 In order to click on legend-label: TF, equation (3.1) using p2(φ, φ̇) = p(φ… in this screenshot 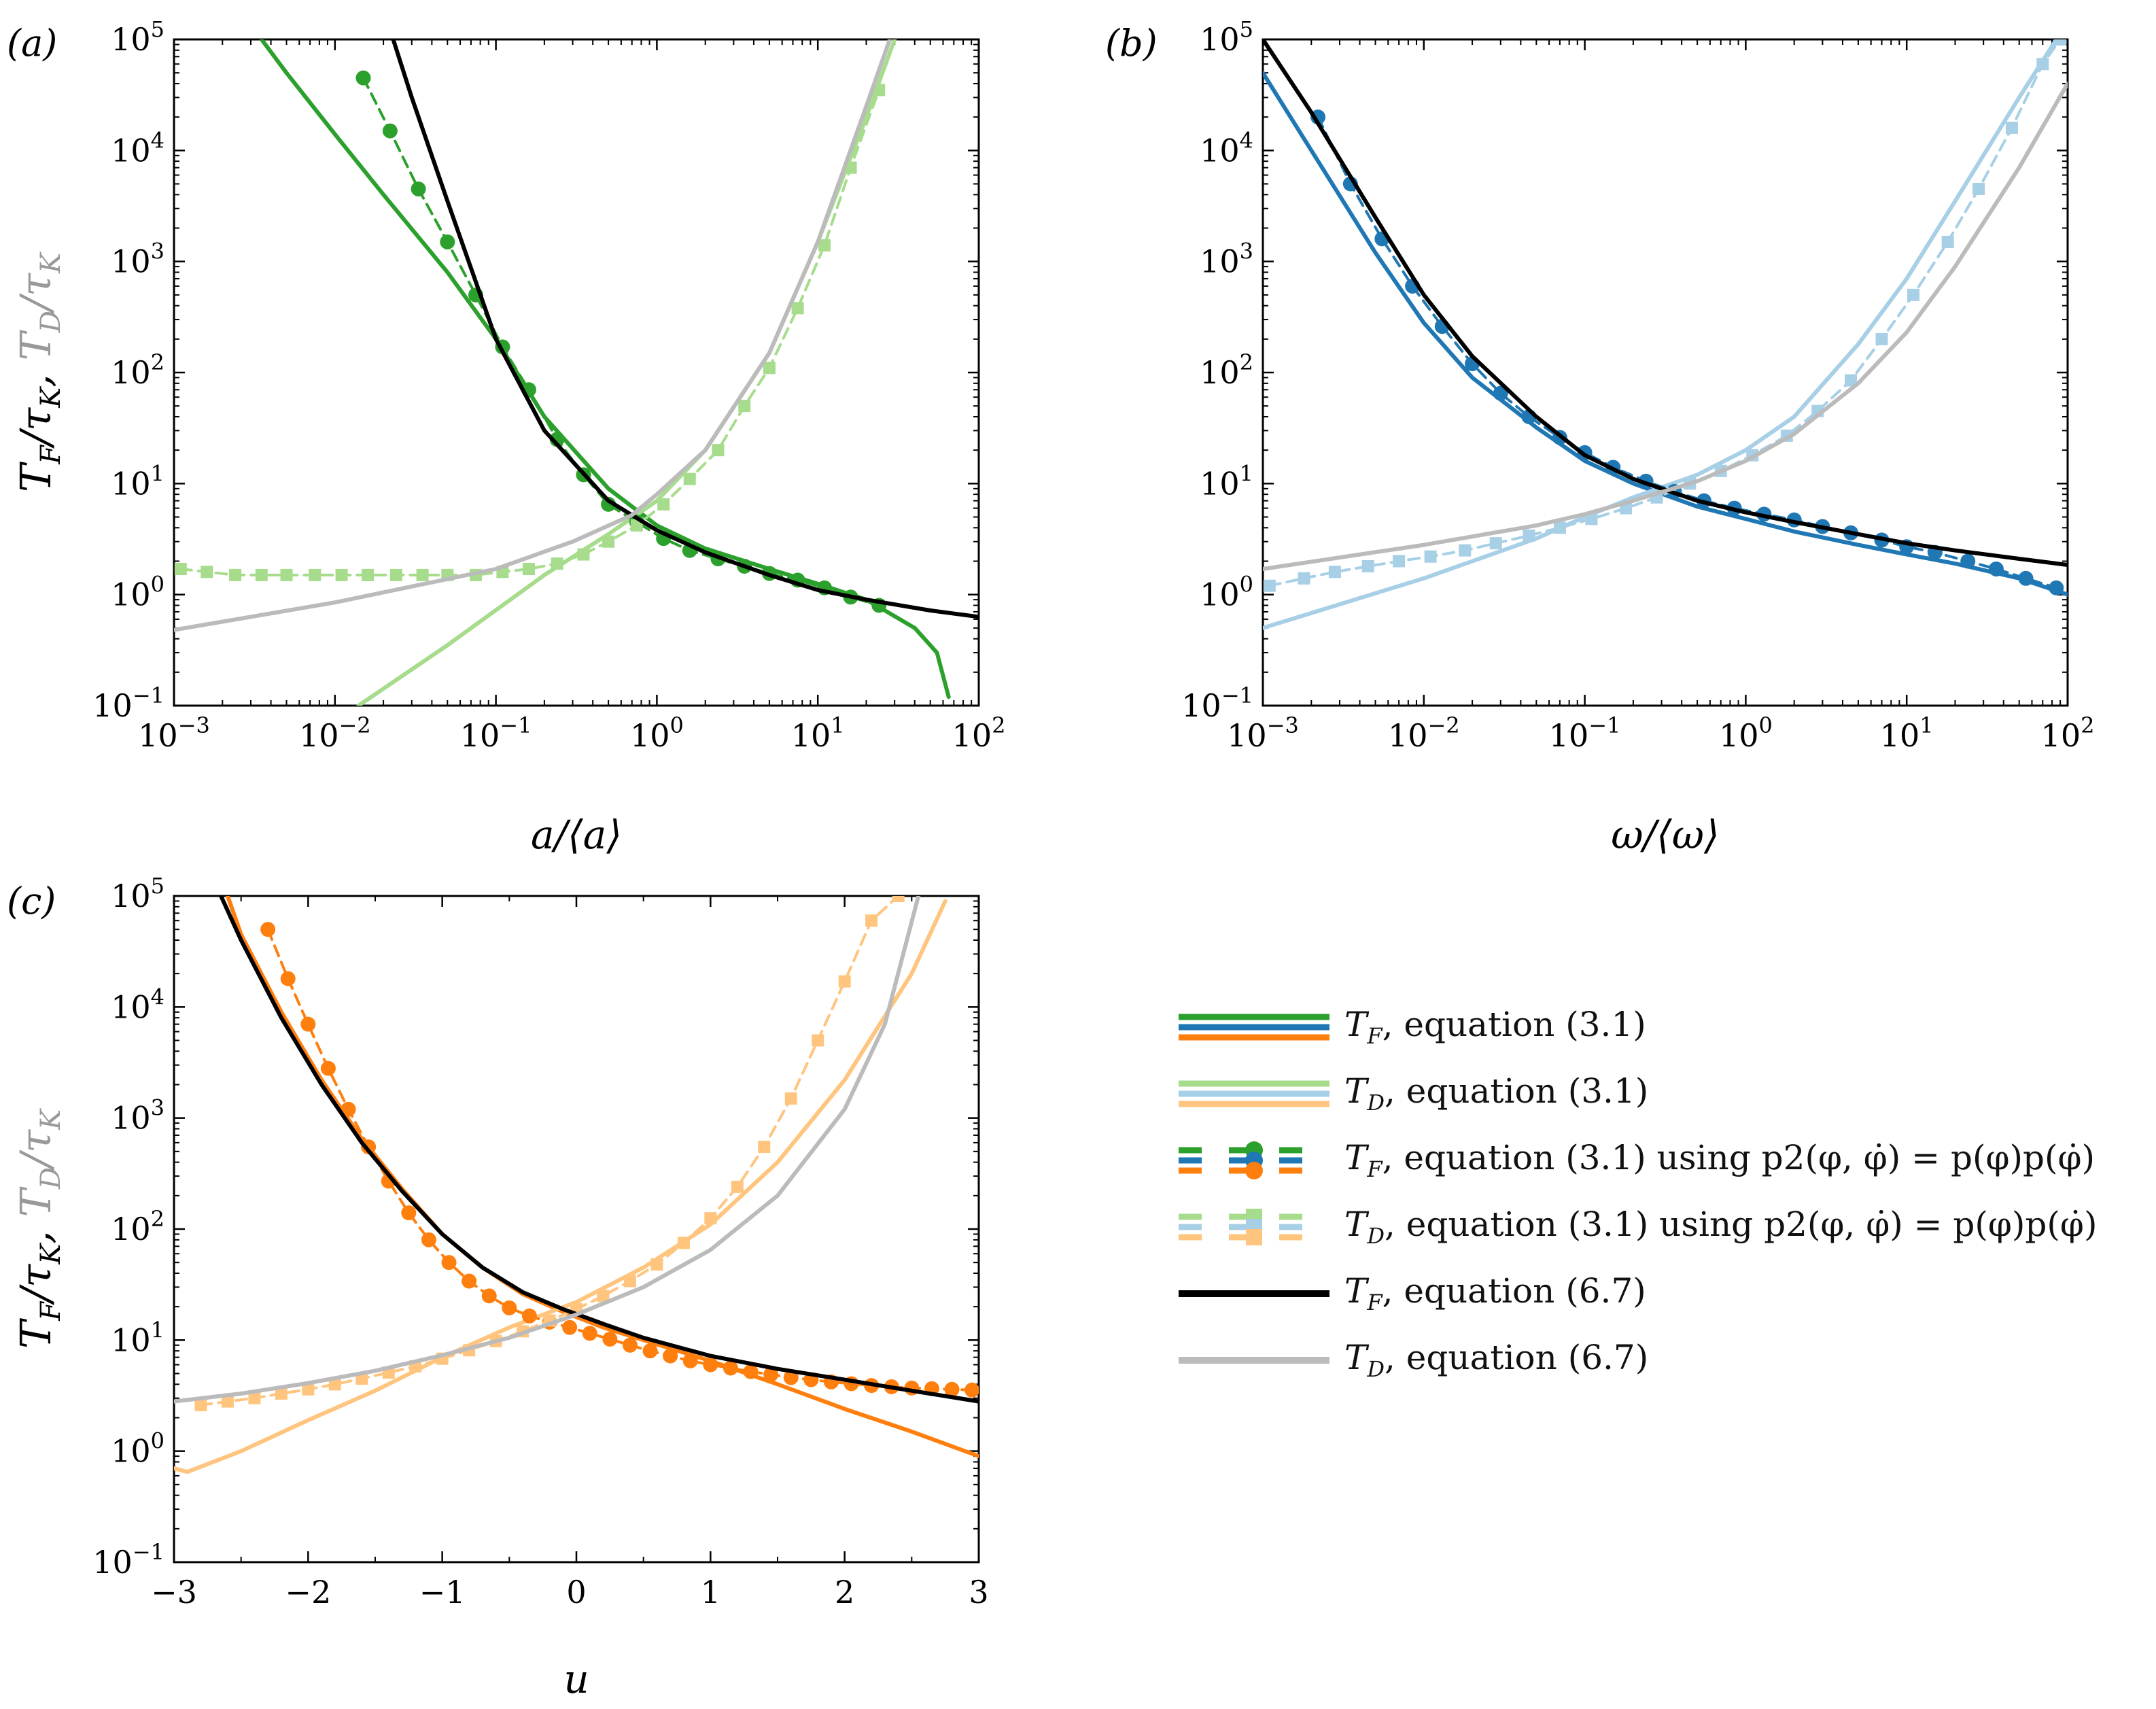, I will do `click(1719, 1160)`.